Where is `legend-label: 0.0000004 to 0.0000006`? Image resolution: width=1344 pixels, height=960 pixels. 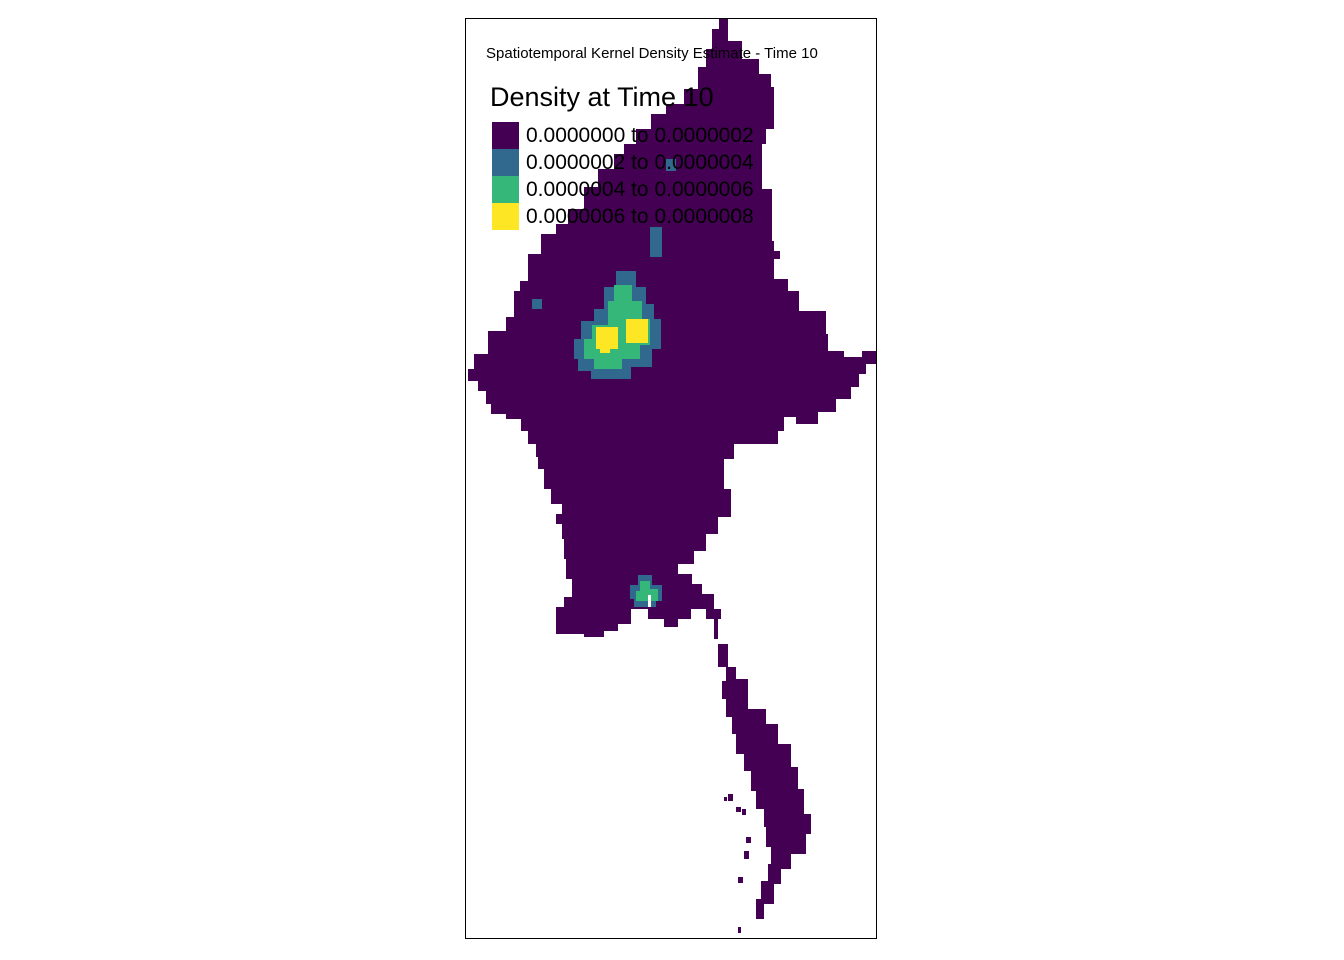
legend-label: 0.0000004 to 0.0000006 is located at coordinates (640, 189).